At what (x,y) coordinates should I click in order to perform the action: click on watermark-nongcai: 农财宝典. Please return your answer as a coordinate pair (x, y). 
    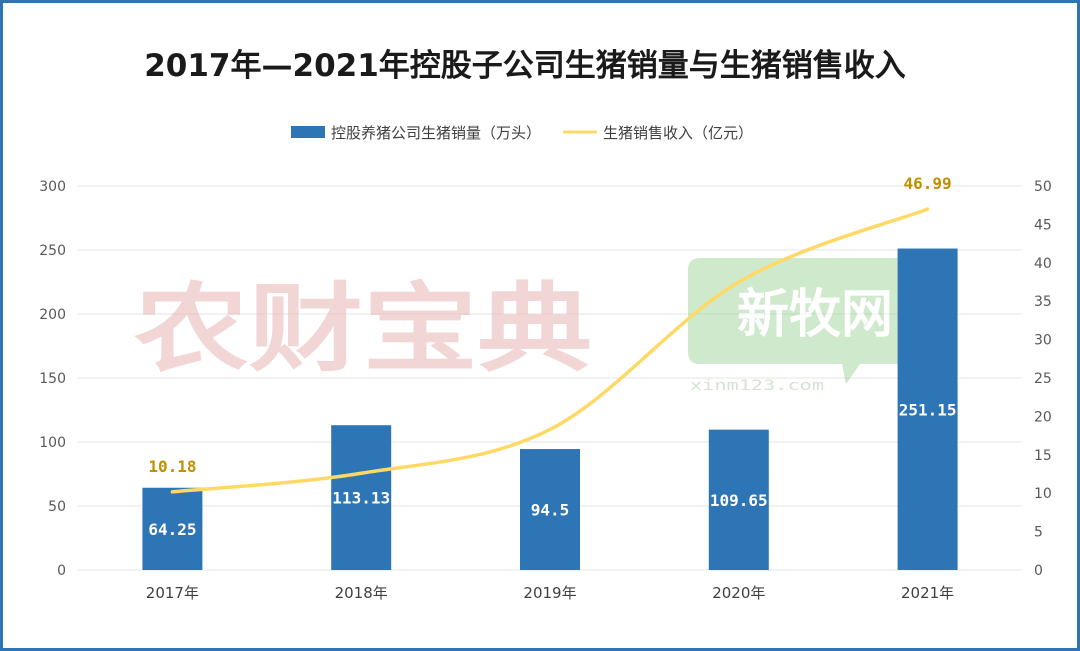
    Looking at the image, I should click on (363, 329).